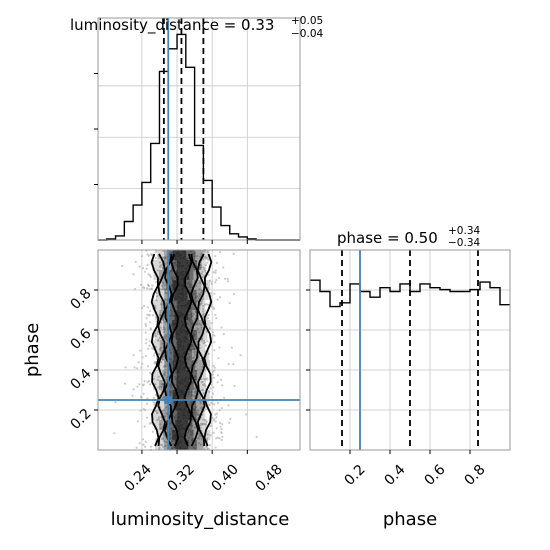 This screenshot has width=550, height=550. Describe the element at coordinates (81, 379) in the screenshot. I see `phase-y-tick-label: 0.4` at that location.